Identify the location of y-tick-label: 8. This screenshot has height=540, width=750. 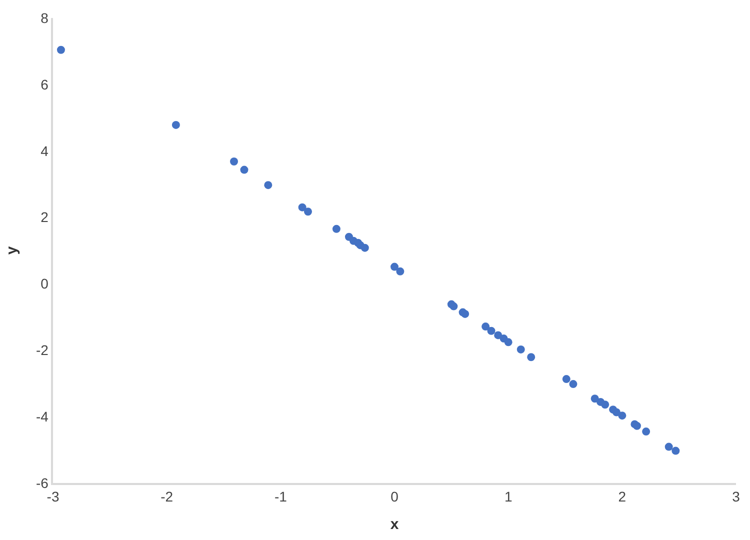
(44, 18).